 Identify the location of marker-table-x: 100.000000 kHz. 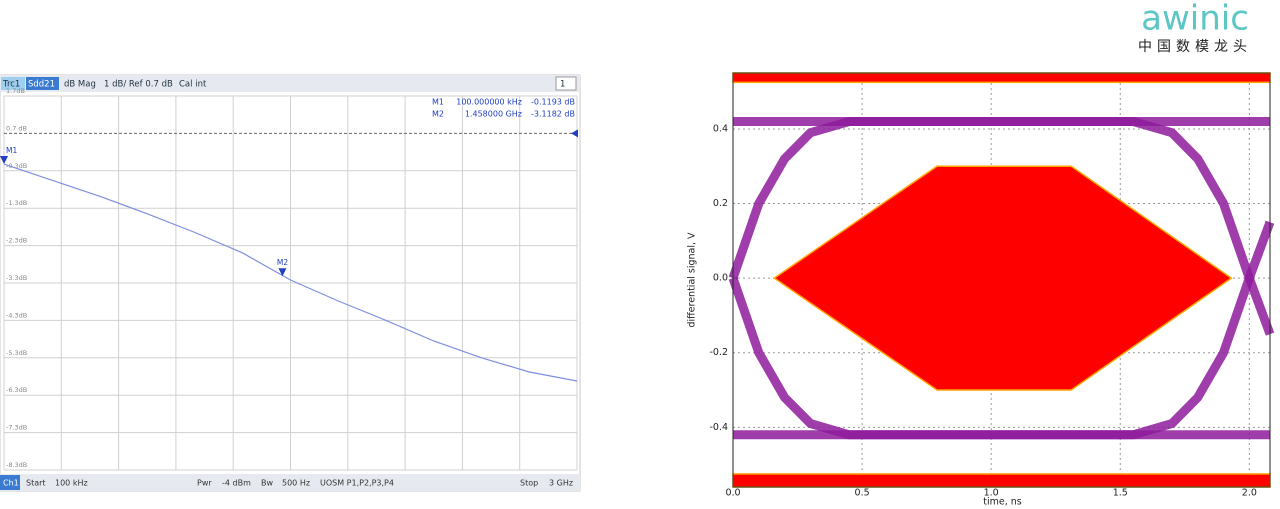
(489, 102).